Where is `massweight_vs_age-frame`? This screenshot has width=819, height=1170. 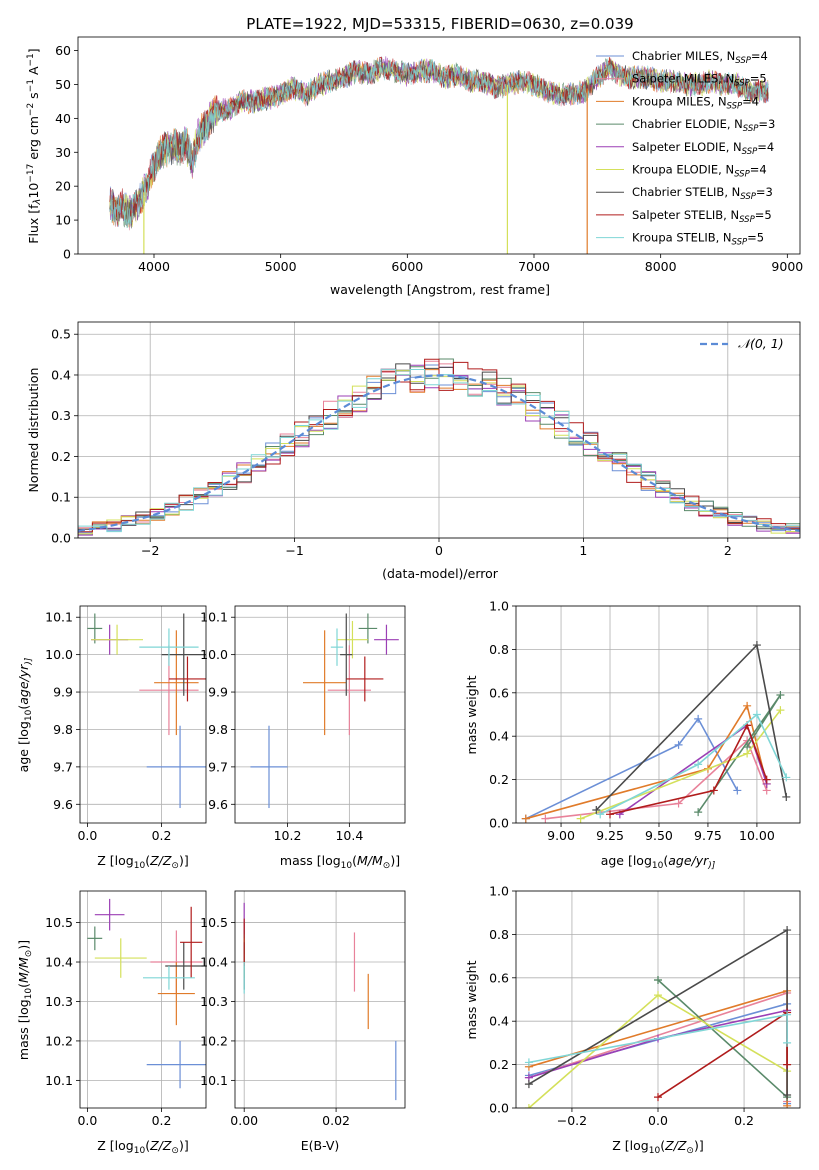
massweight_vs_age-frame is located at coordinates (658, 714).